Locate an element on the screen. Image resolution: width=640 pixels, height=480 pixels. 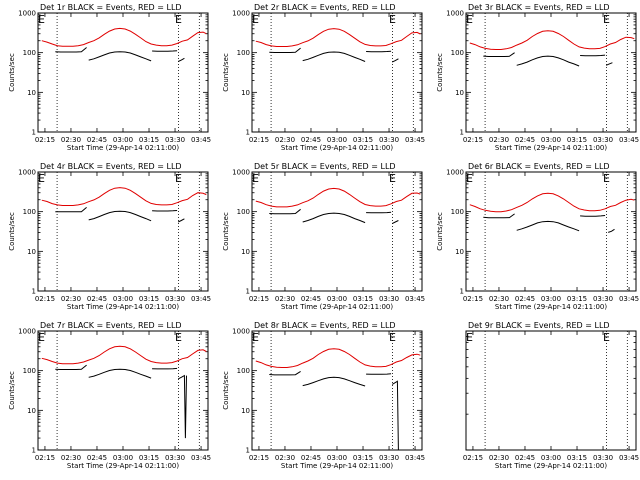
panel-title: Det 1r BLACK = Events, RED = LLD is located at coordinates (111, 7).